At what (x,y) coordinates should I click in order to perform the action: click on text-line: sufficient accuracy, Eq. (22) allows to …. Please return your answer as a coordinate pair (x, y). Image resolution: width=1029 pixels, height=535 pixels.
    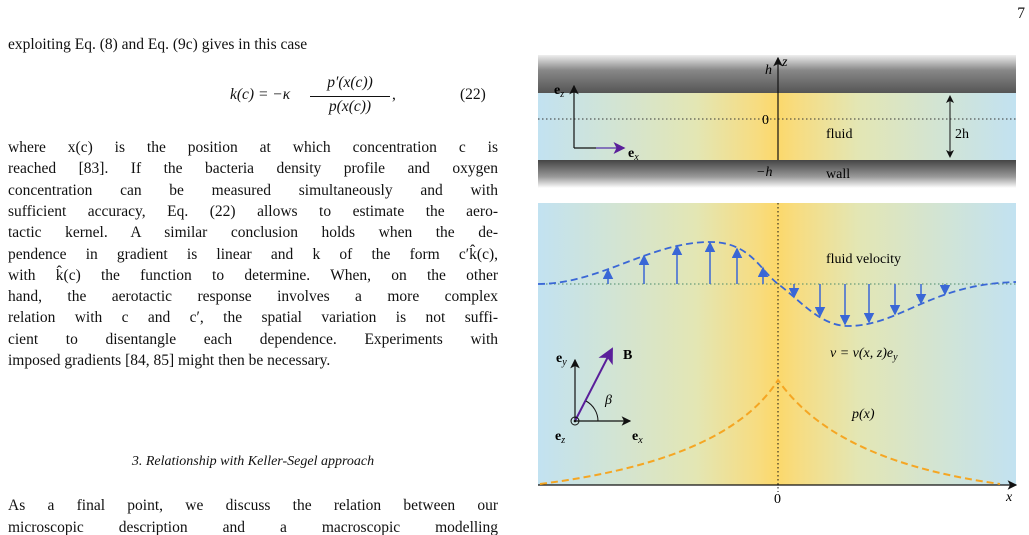
    Looking at the image, I should click on (253, 211).